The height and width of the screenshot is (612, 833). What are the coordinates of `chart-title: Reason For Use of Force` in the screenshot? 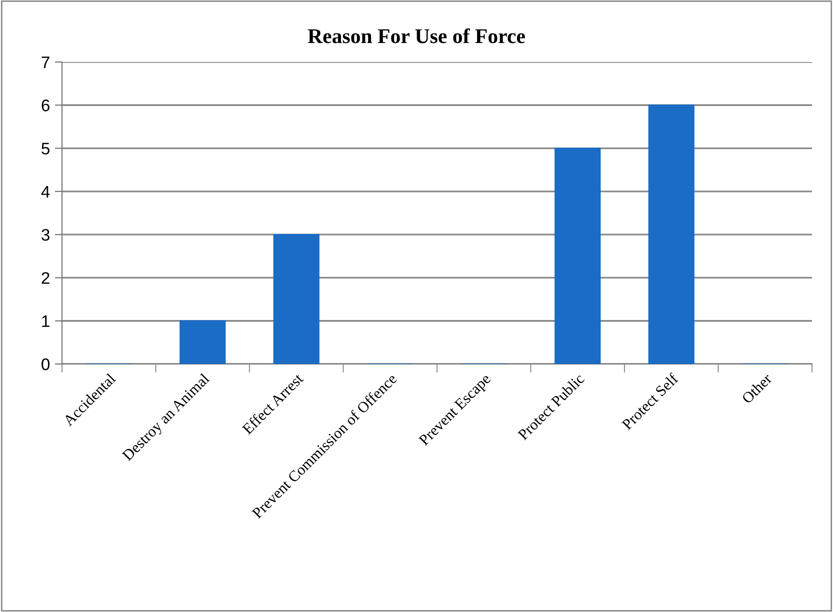 It's located at (416, 36).